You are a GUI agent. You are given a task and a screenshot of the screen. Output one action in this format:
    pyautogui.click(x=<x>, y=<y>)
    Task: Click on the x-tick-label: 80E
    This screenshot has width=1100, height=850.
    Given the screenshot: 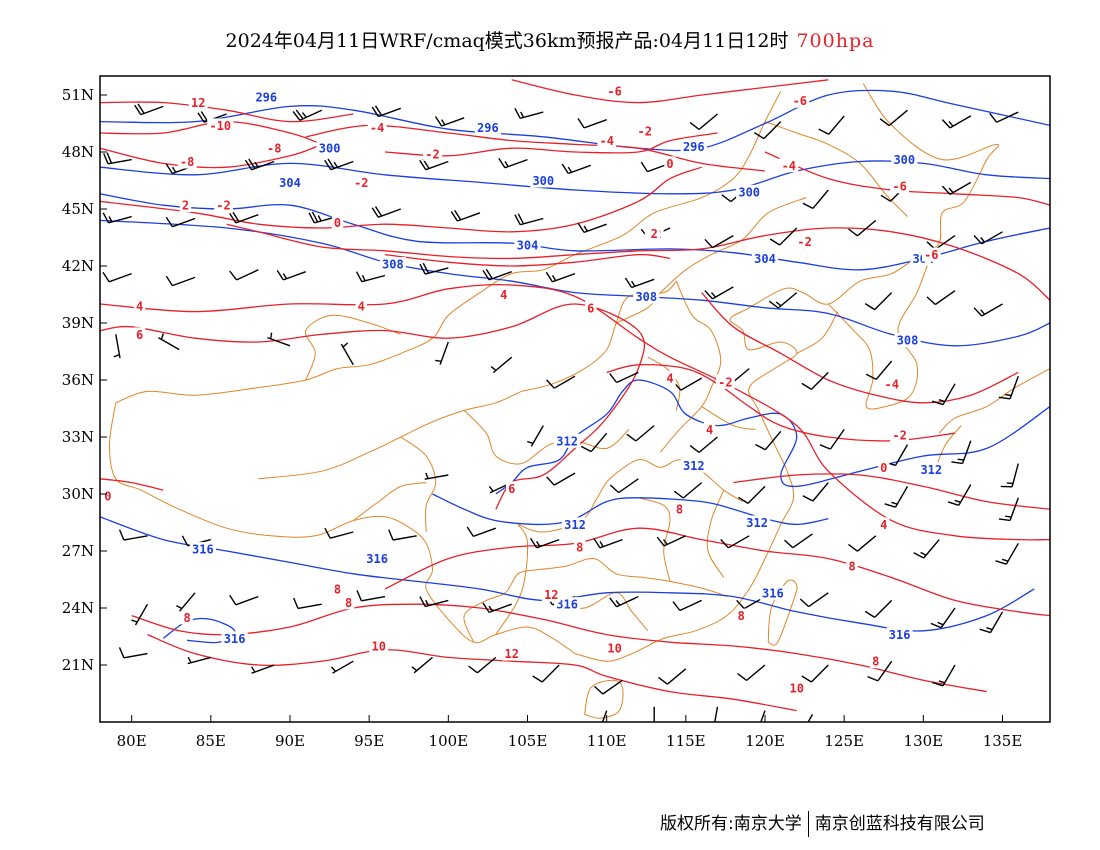 What is the action you would take?
    pyautogui.click(x=132, y=741)
    